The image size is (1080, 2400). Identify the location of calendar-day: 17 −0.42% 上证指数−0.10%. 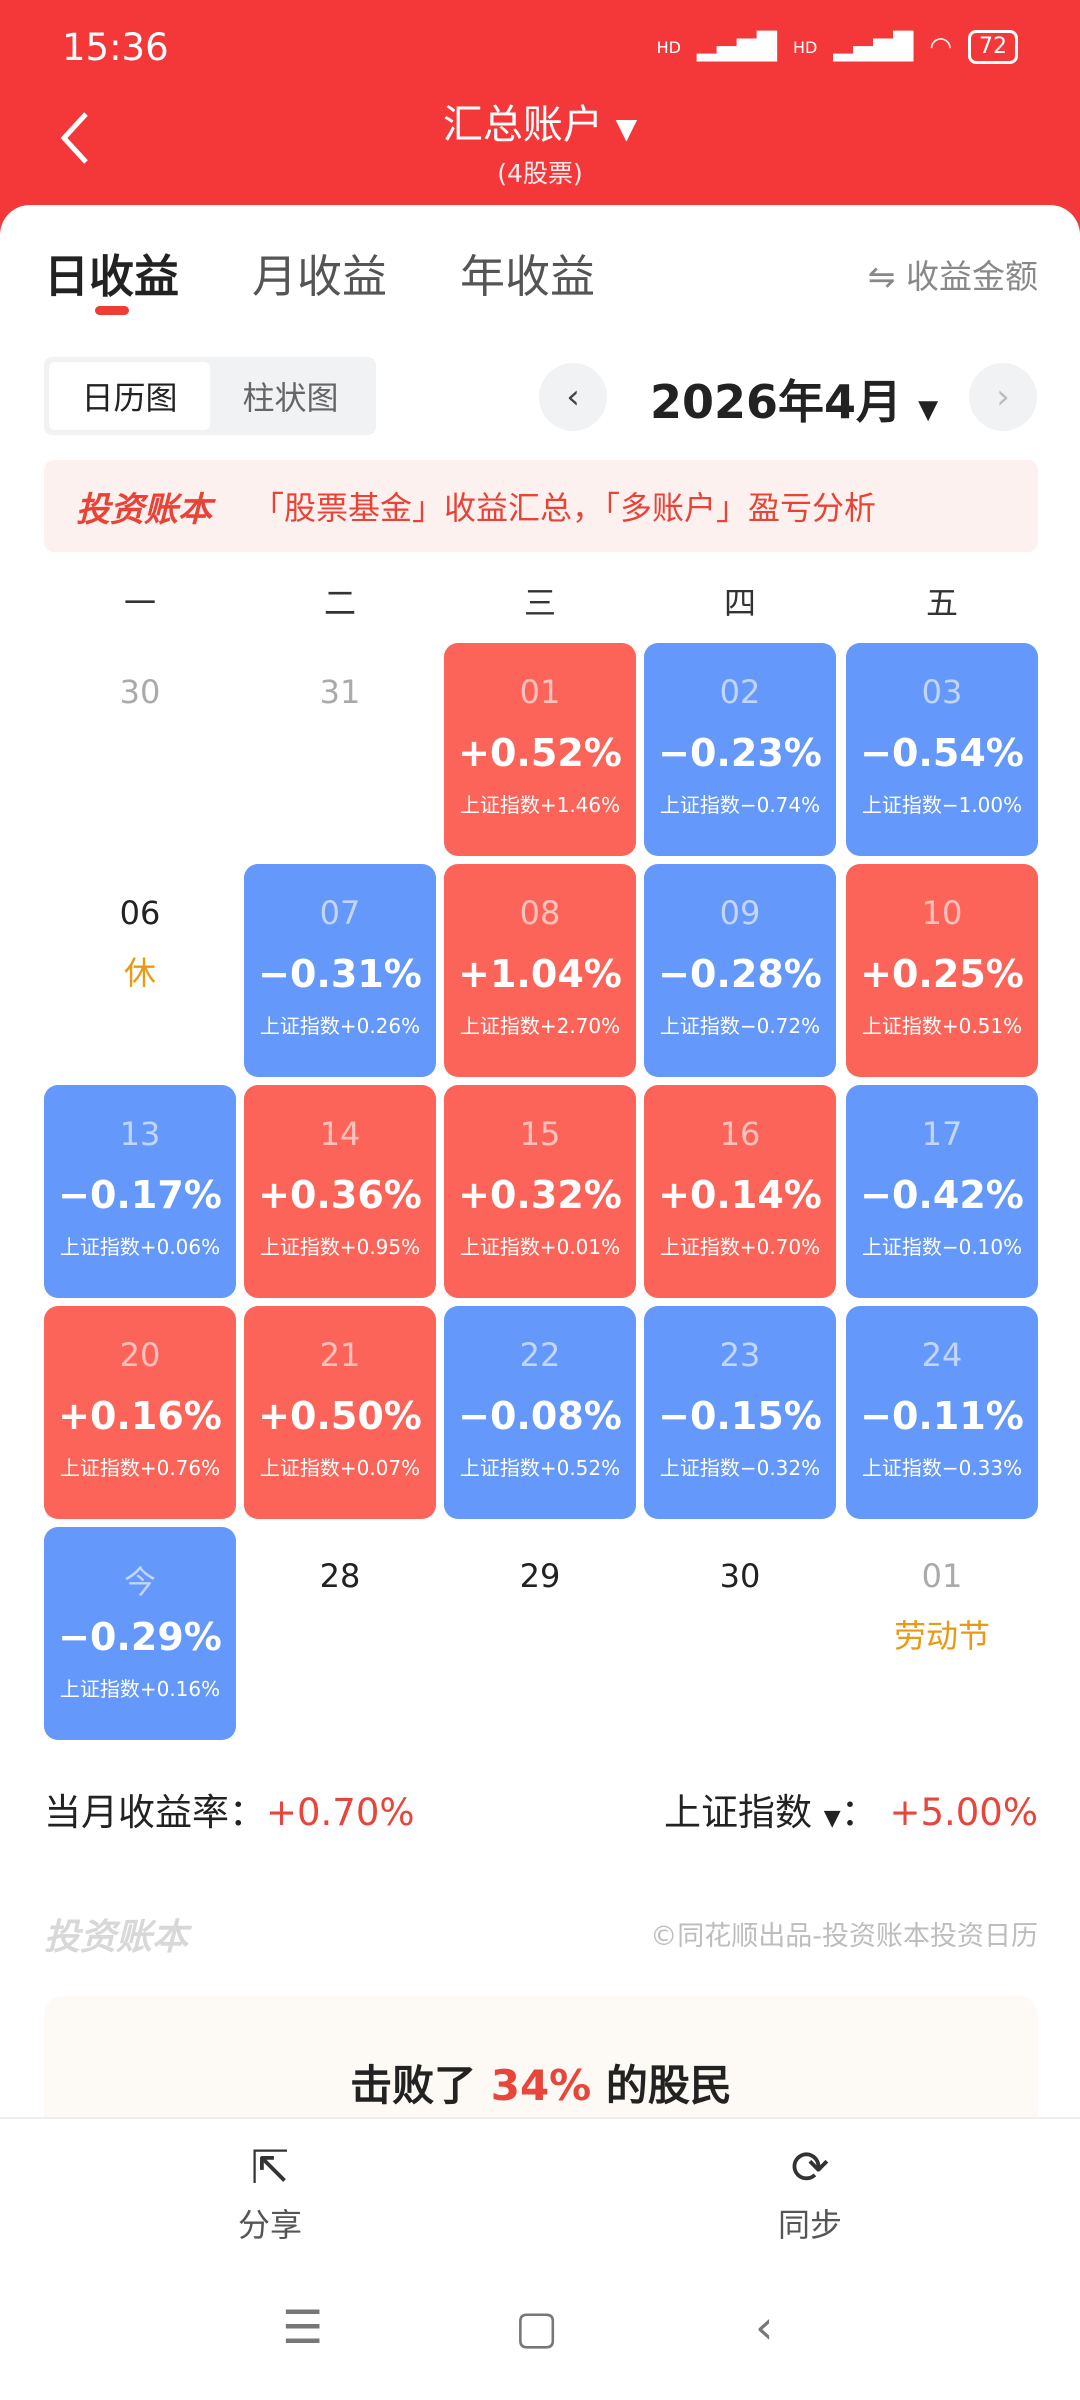
(942, 1191).